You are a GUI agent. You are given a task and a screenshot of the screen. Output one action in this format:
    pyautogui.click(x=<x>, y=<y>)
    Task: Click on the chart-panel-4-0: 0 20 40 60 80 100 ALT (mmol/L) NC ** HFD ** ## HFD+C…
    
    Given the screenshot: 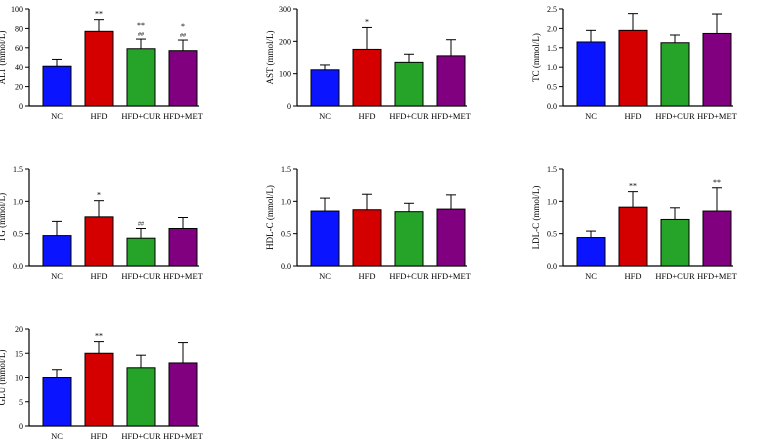 What is the action you would take?
    pyautogui.click(x=102, y=63)
    